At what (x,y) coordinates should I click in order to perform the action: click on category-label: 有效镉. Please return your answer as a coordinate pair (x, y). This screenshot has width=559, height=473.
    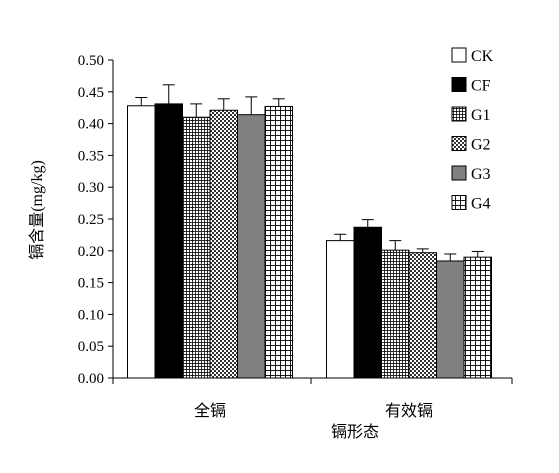
    Looking at the image, I should click on (409, 411).